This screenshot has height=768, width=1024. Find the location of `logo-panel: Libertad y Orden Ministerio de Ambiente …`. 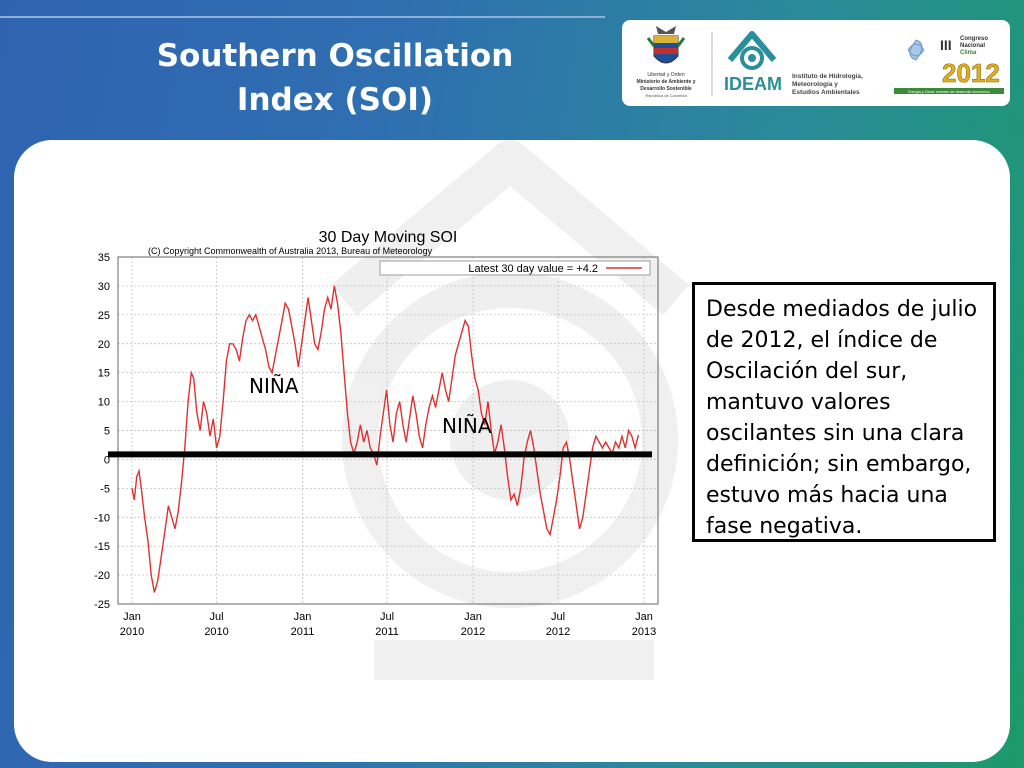

logo-panel: Libertad y Orden Ministerio de Ambiente … is located at coordinates (816, 63).